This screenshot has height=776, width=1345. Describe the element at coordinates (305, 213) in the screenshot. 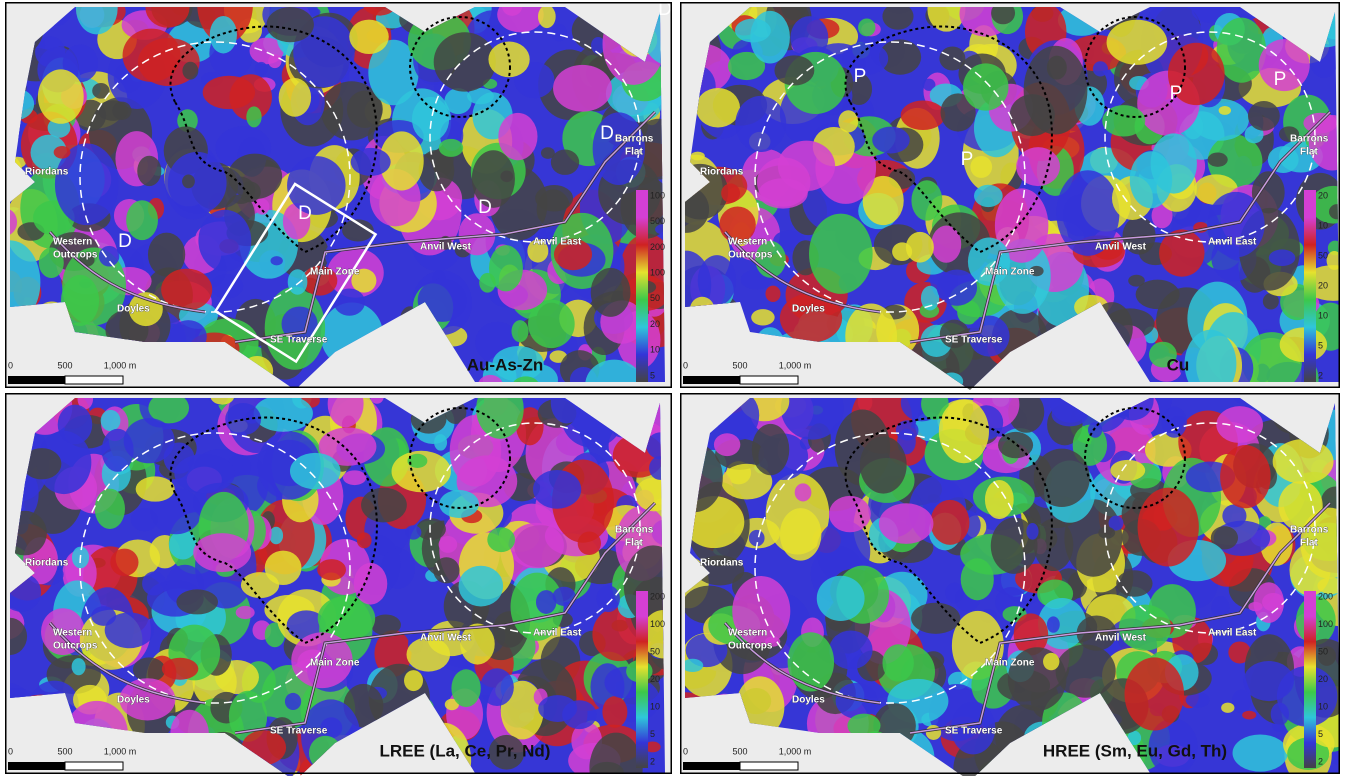

I see `zone-marker: D` at that location.